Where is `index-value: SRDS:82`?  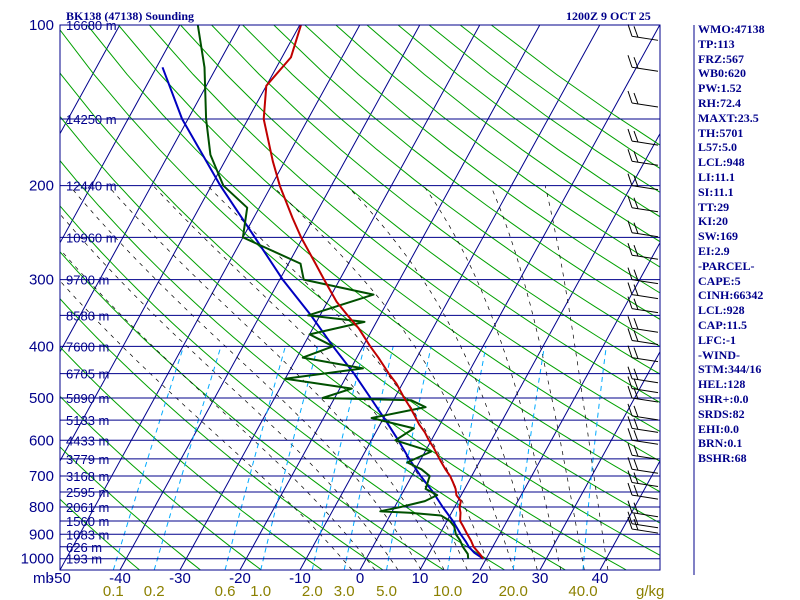
index-value: SRDS:82 is located at coordinates (721, 413).